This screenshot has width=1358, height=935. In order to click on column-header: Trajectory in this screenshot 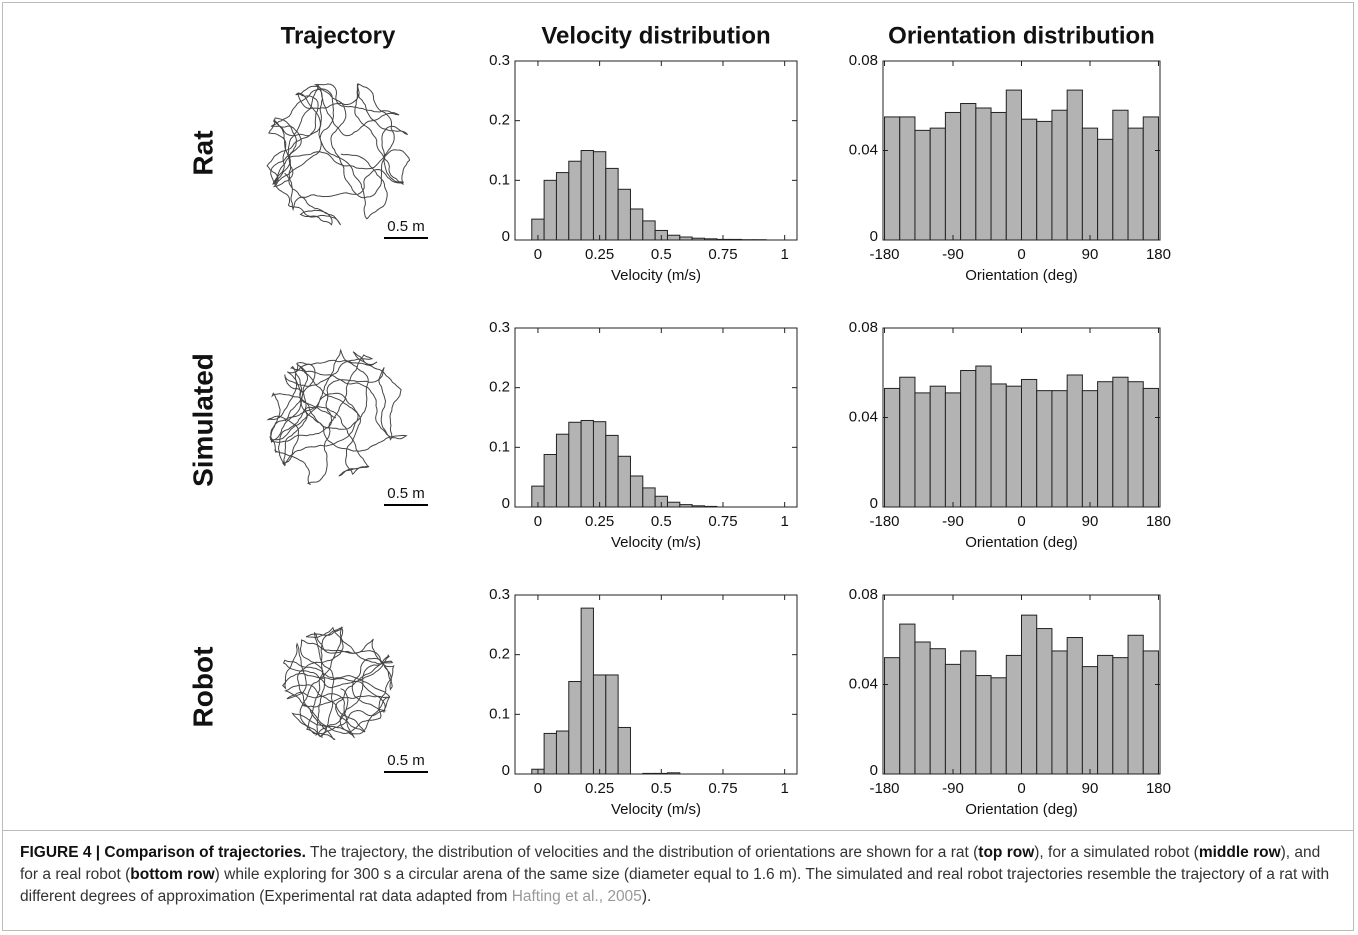, I will do `click(338, 35)`.